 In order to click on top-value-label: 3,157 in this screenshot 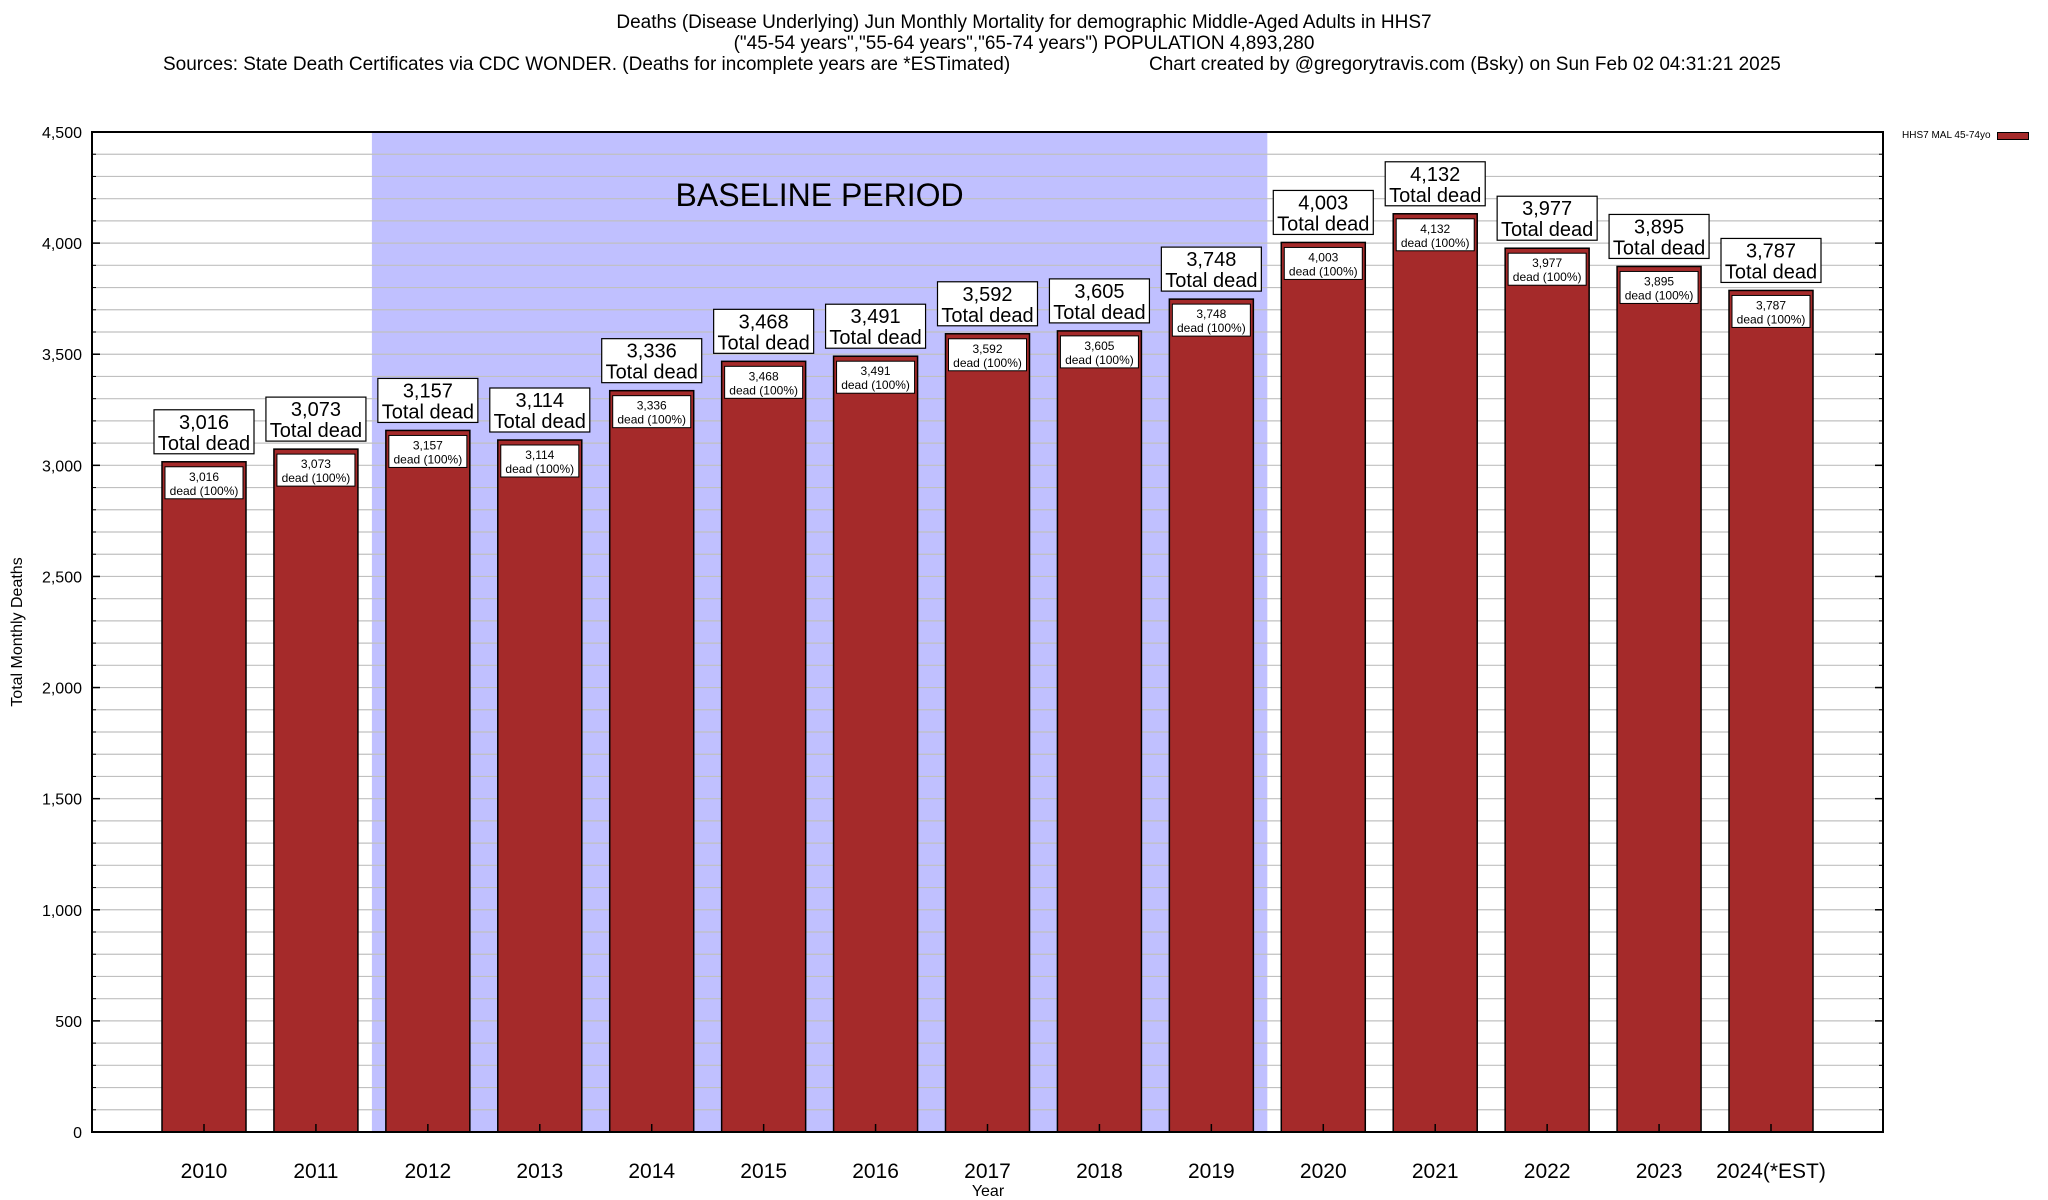, I will do `click(428, 391)`.